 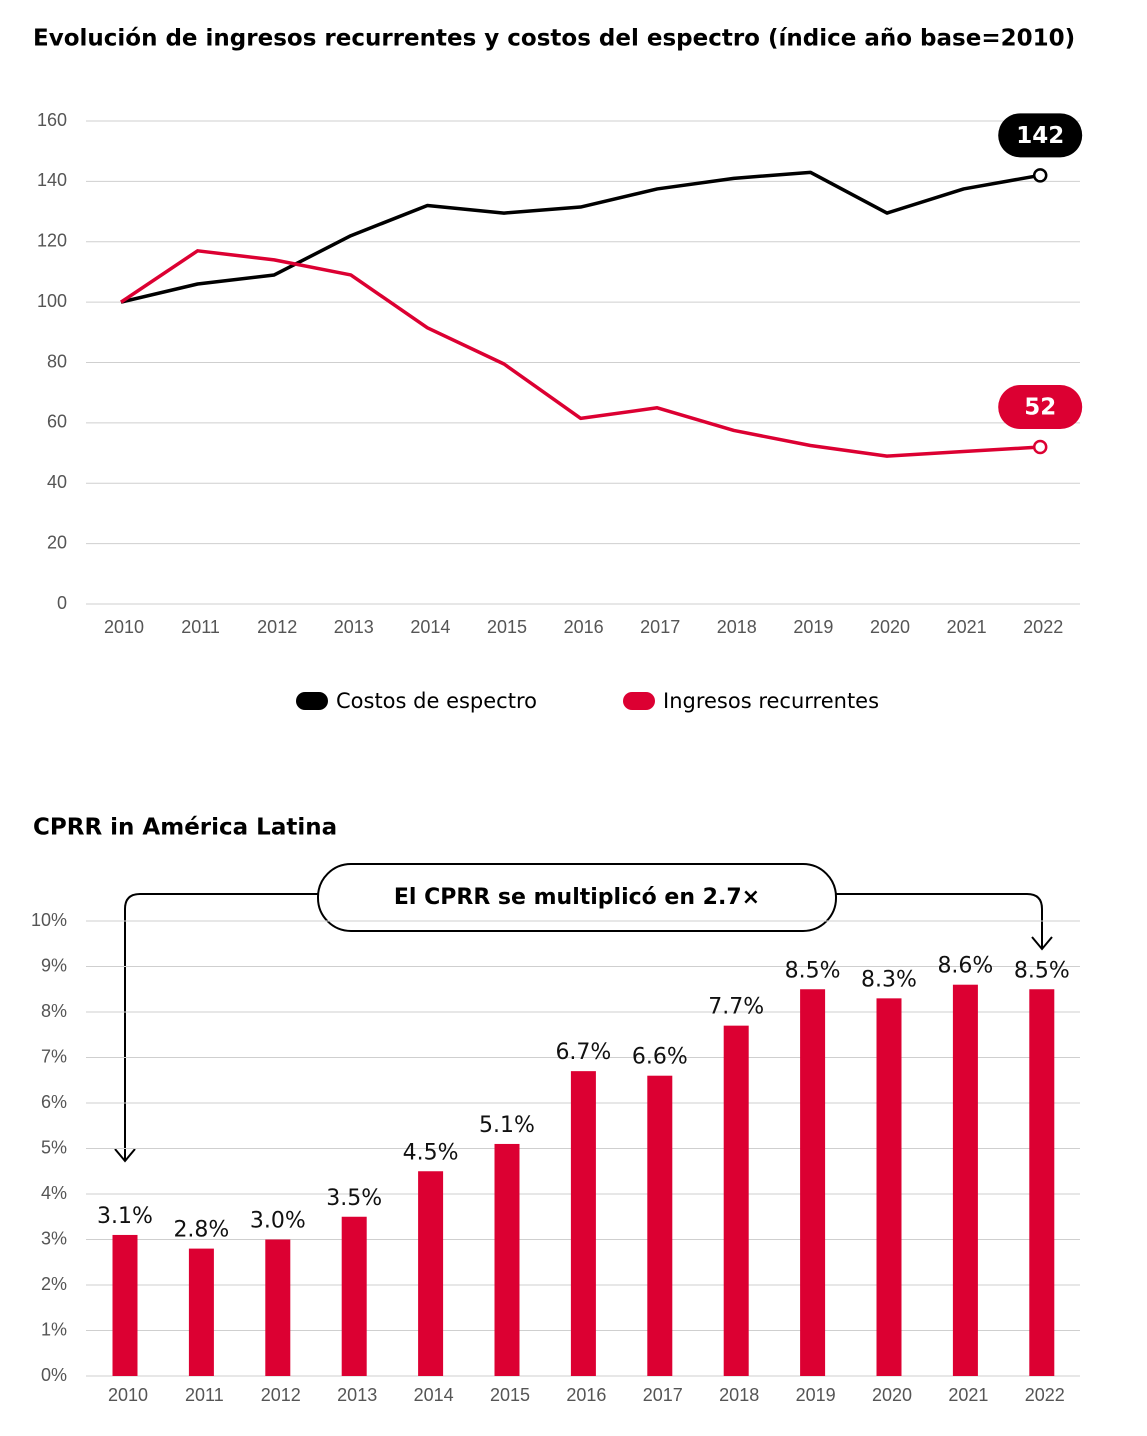 What do you see at coordinates (436, 701) in the screenshot?
I see `legend-label: Costos de espectro` at bounding box center [436, 701].